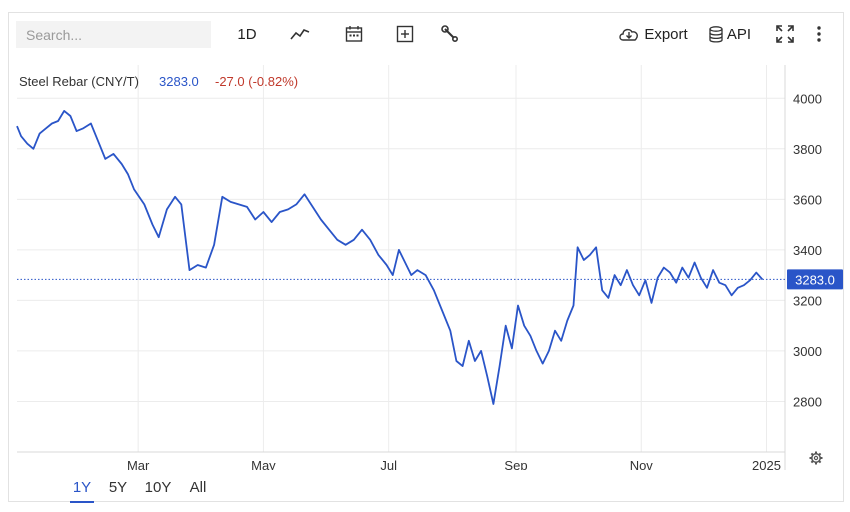 This screenshot has height=512, width=850. What do you see at coordinates (629, 34) in the screenshot?
I see `cloud-download-icon` at bounding box center [629, 34].